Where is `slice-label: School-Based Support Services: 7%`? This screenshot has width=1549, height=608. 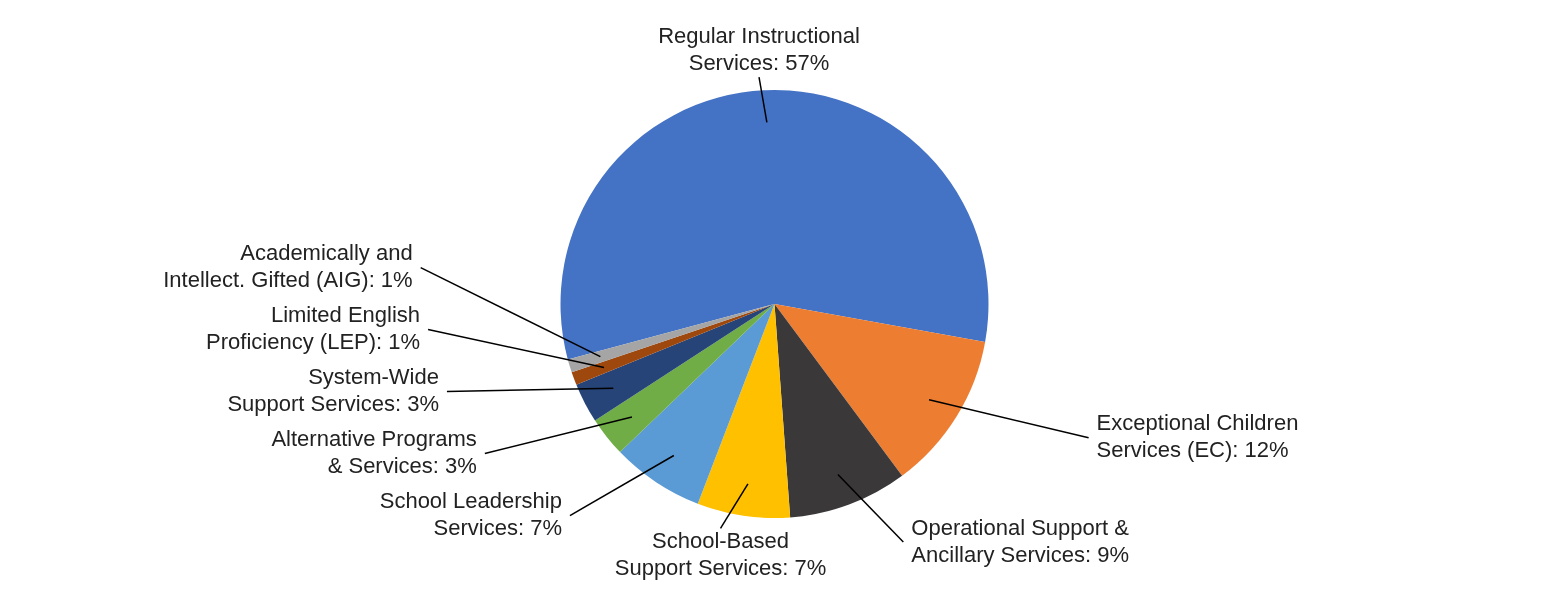
slice-label: School-Based Support Services: 7% is located at coordinates (720, 553).